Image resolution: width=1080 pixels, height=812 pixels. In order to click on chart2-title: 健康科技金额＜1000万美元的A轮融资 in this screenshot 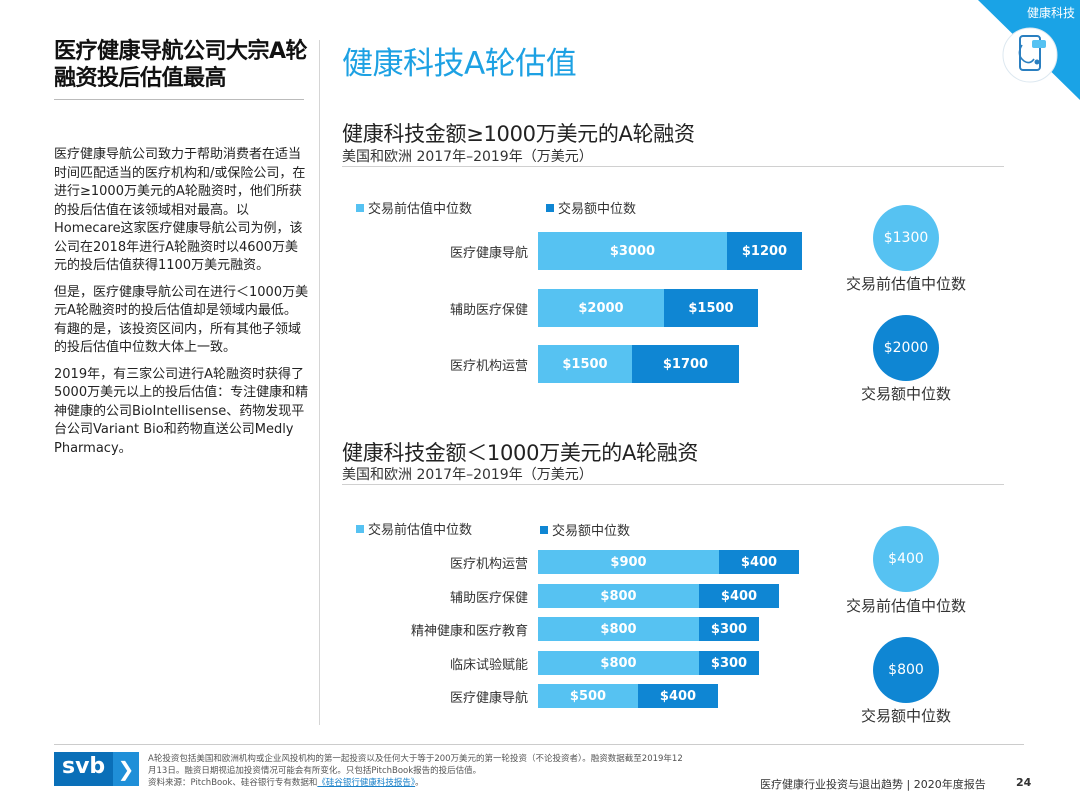, I will do `click(520, 453)`.